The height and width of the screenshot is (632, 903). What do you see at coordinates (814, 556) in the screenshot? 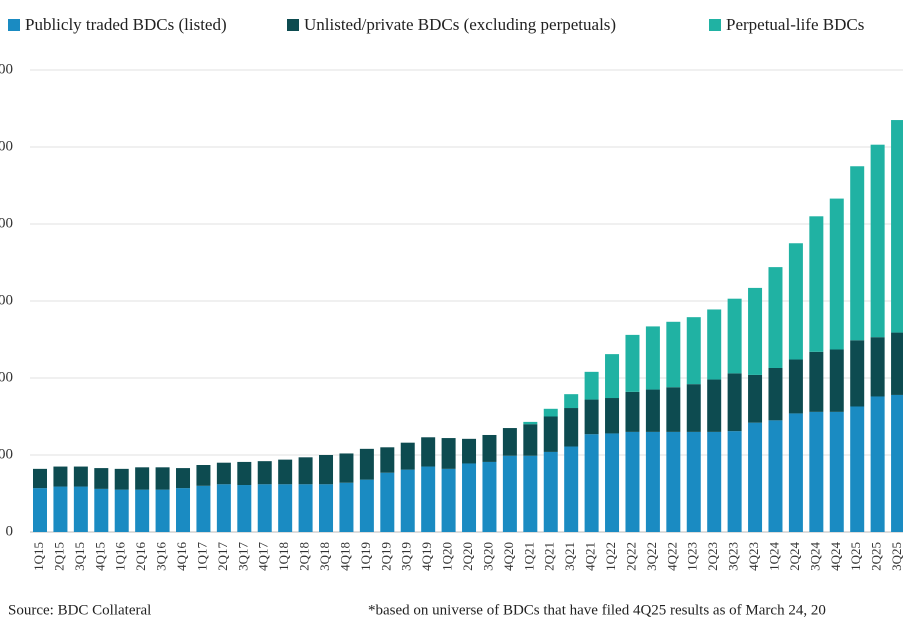
I see `x-tick-label: 3Q24` at bounding box center [814, 556].